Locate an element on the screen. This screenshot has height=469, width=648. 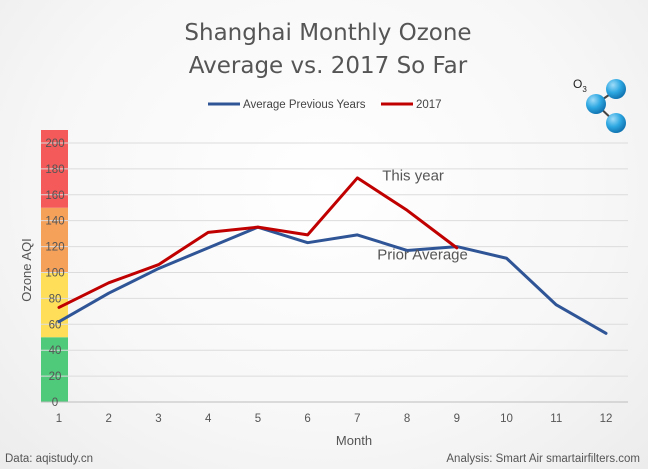
chart-title-line-2: Average vs. 2017 So Far is located at coordinates (328, 66).